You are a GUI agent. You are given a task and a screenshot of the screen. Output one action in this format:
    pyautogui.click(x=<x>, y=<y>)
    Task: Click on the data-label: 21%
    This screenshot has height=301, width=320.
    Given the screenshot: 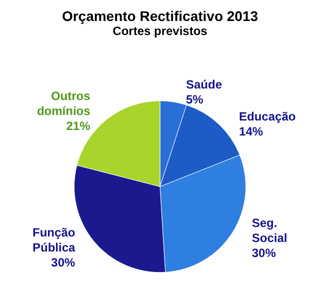 What is the action you would take?
    pyautogui.click(x=78, y=125)
    